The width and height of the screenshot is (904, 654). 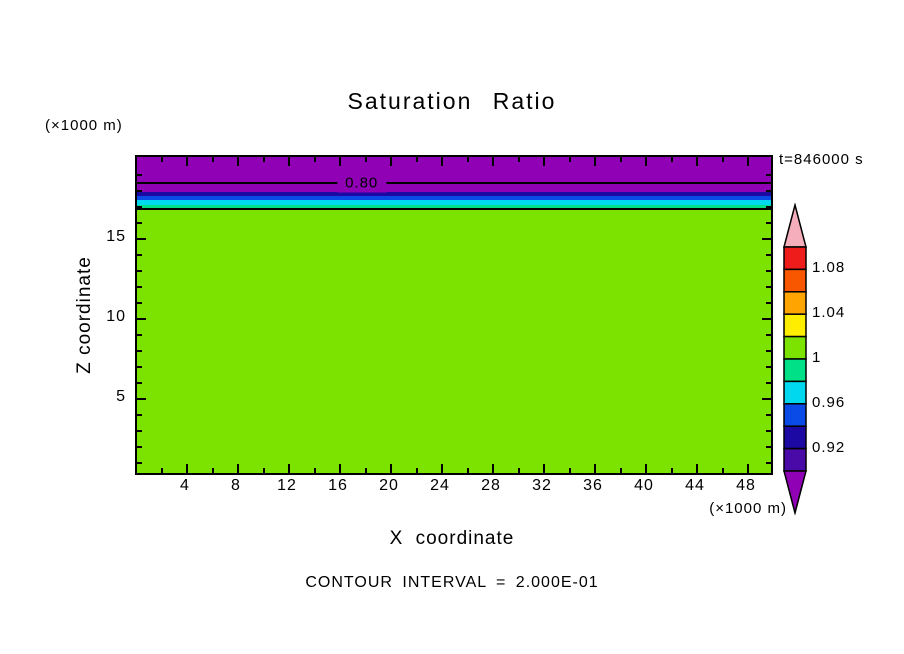 What do you see at coordinates (829, 402) in the screenshot?
I see `colorbar-tick-label: 0.96` at bounding box center [829, 402].